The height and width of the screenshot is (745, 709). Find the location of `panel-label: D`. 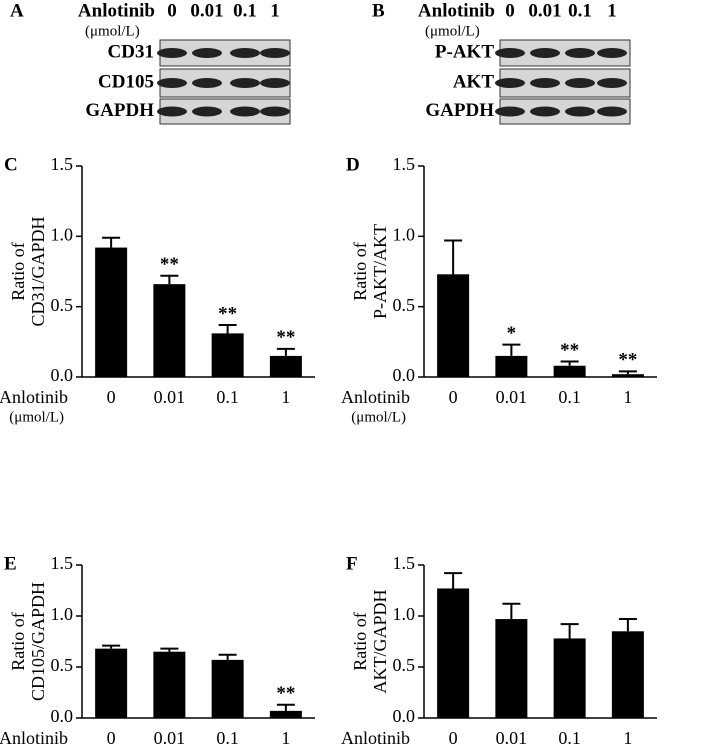

panel-label: D is located at coordinates (353, 164).